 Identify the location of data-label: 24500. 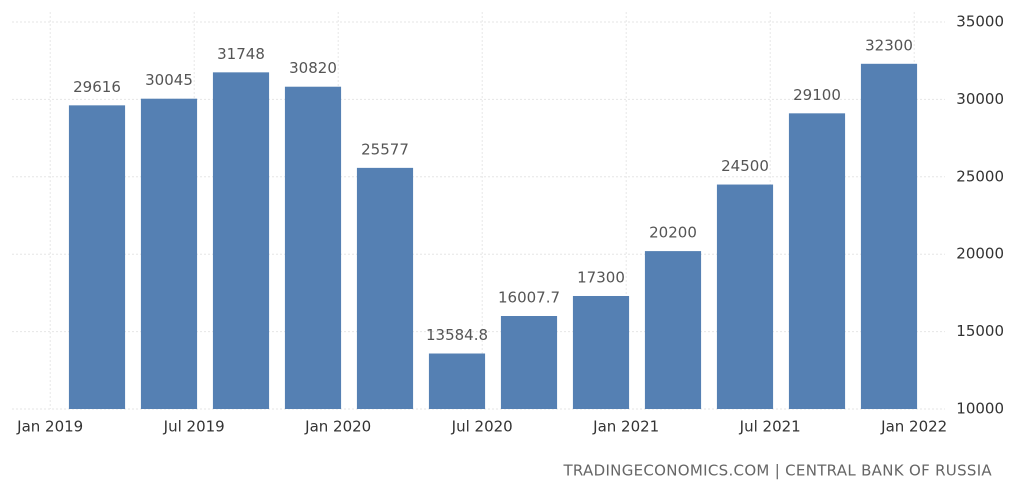
(745, 166).